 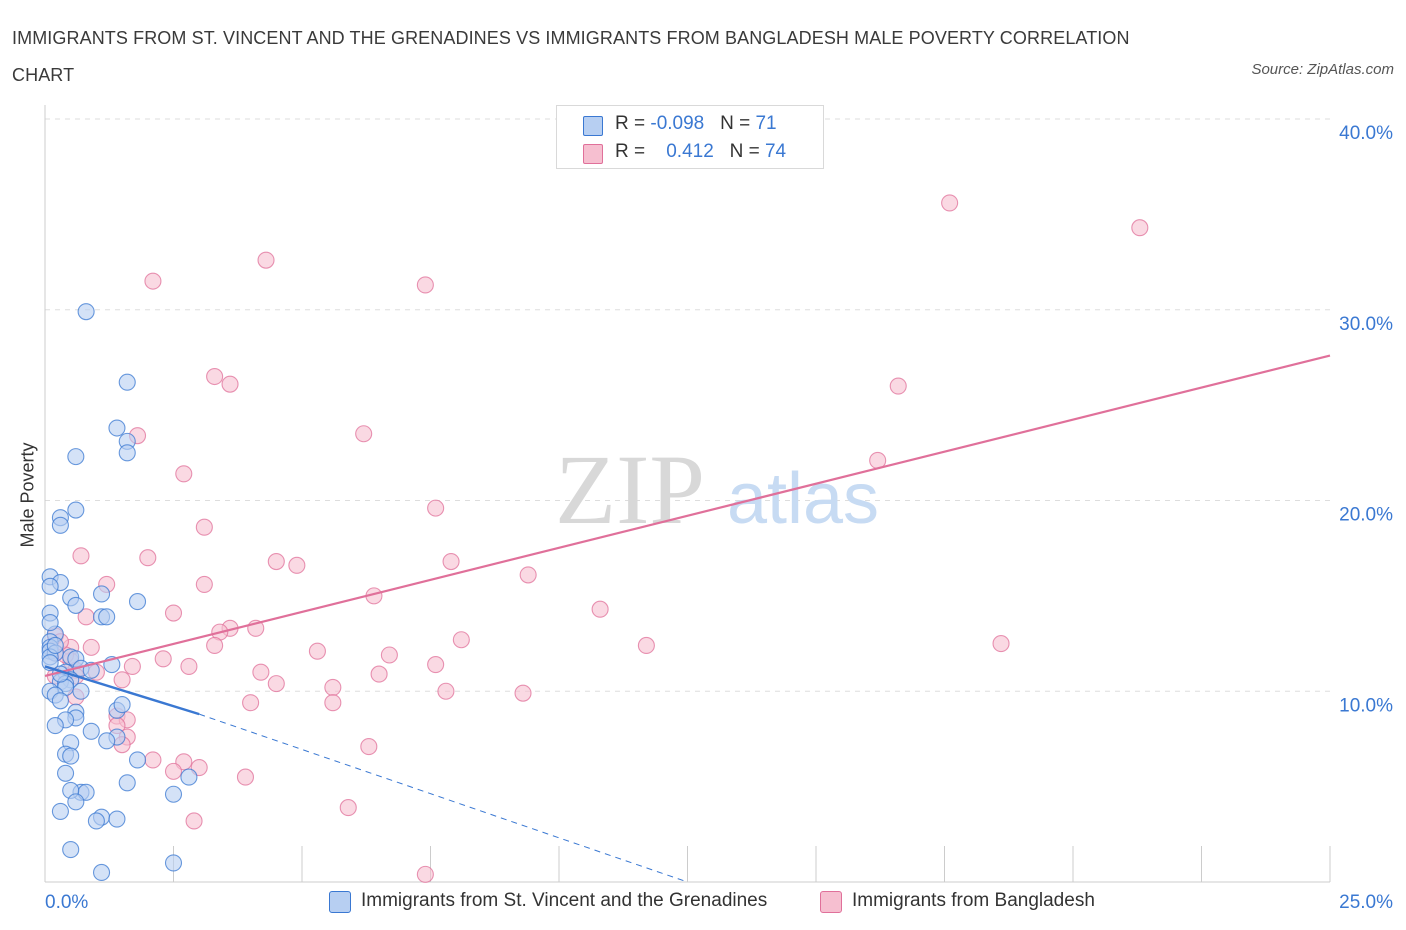 What do you see at coordinates (66, 902) in the screenshot?
I see `x-tick-label: 0.0%` at bounding box center [66, 902].